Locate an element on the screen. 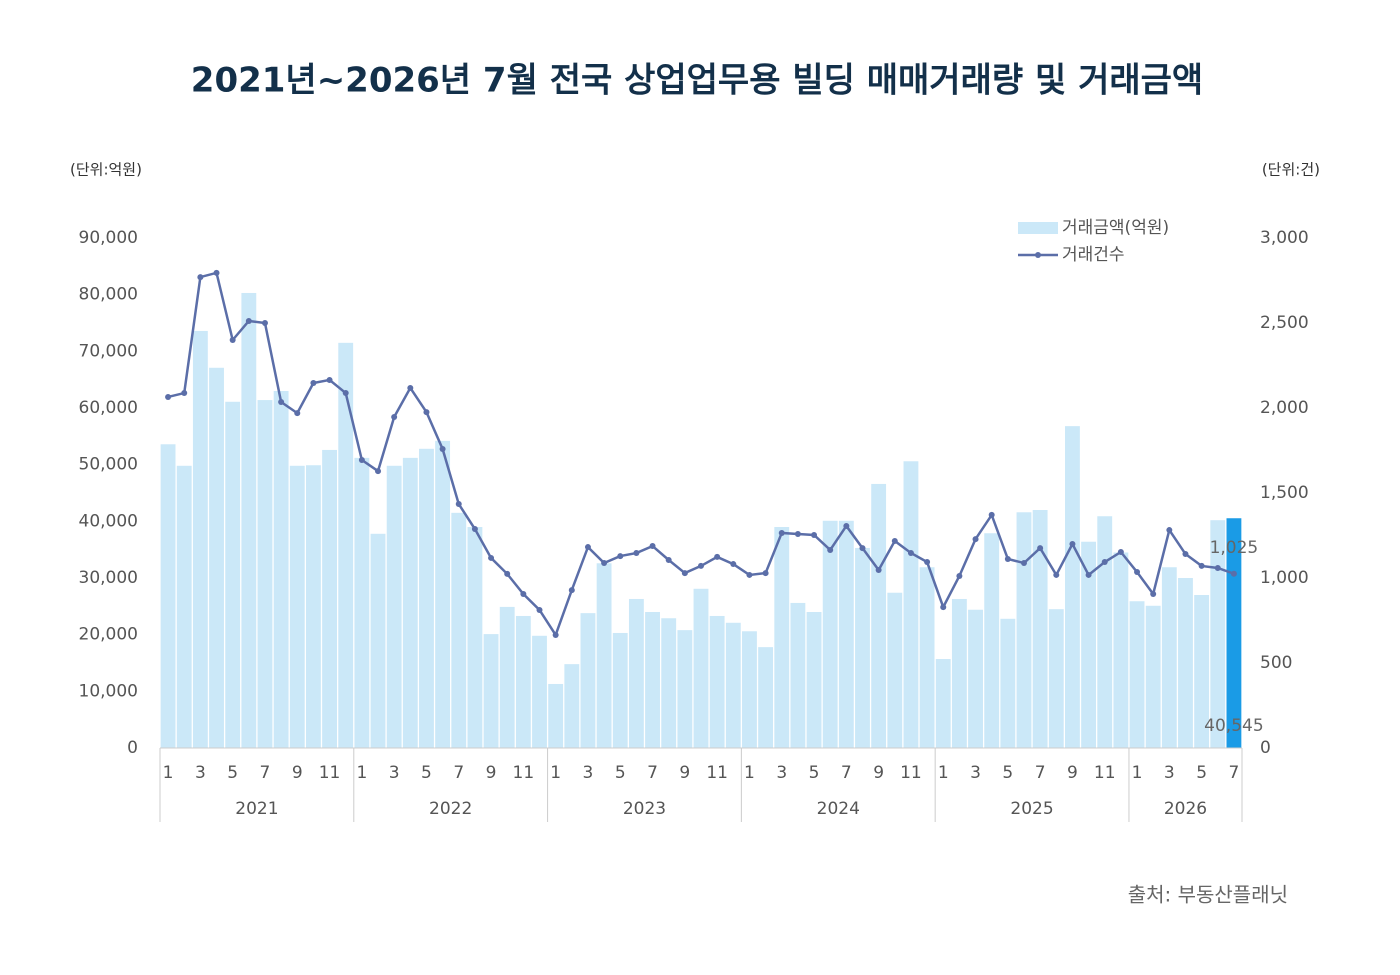  y-tick-label: 30,000 is located at coordinates (108, 578).